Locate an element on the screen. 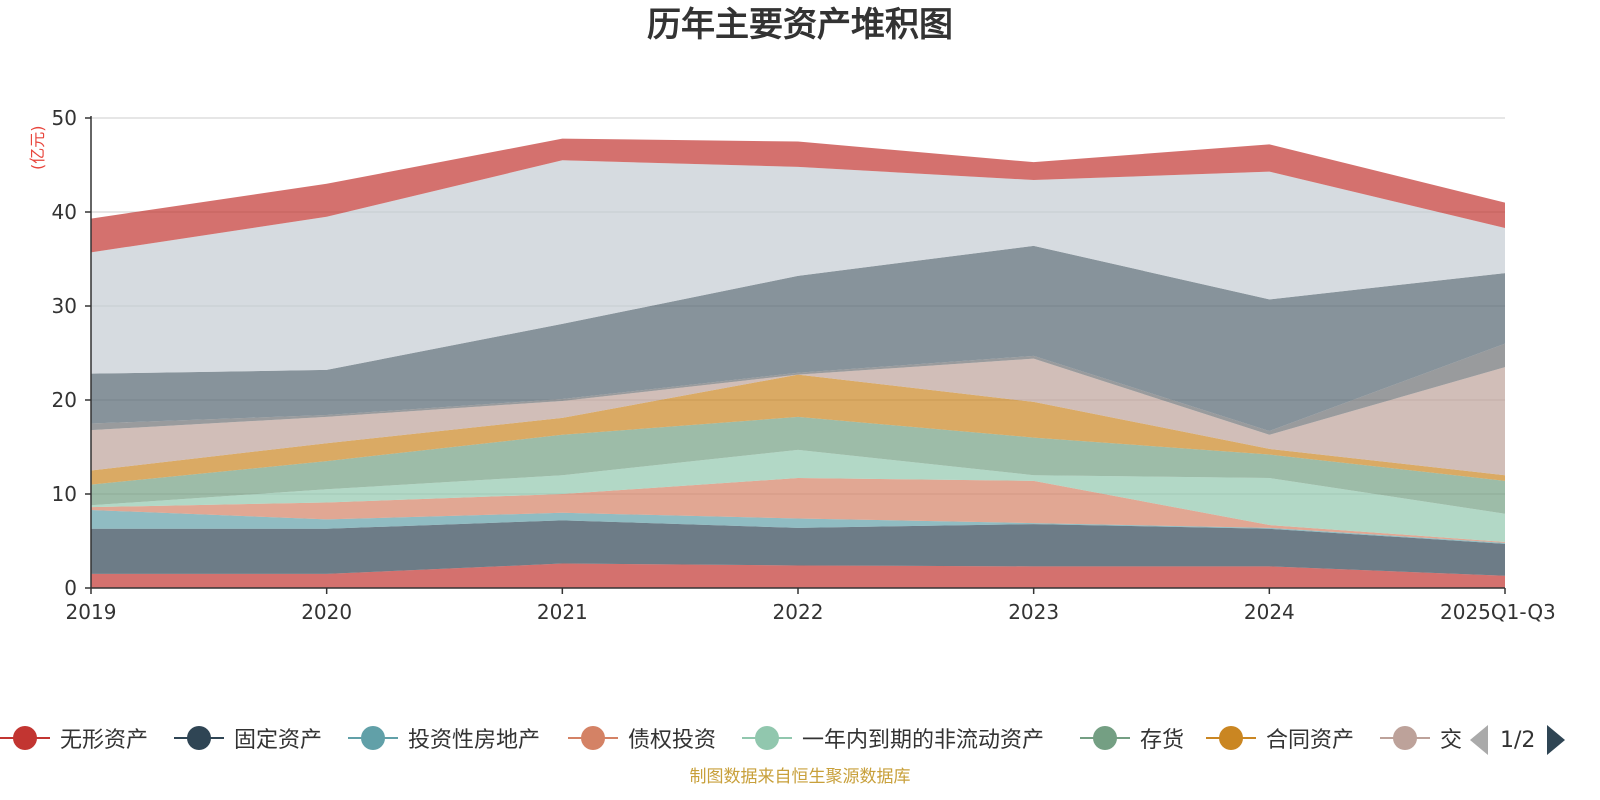 The height and width of the screenshot is (800, 1600). x-tick-label: 2020 is located at coordinates (326, 612).